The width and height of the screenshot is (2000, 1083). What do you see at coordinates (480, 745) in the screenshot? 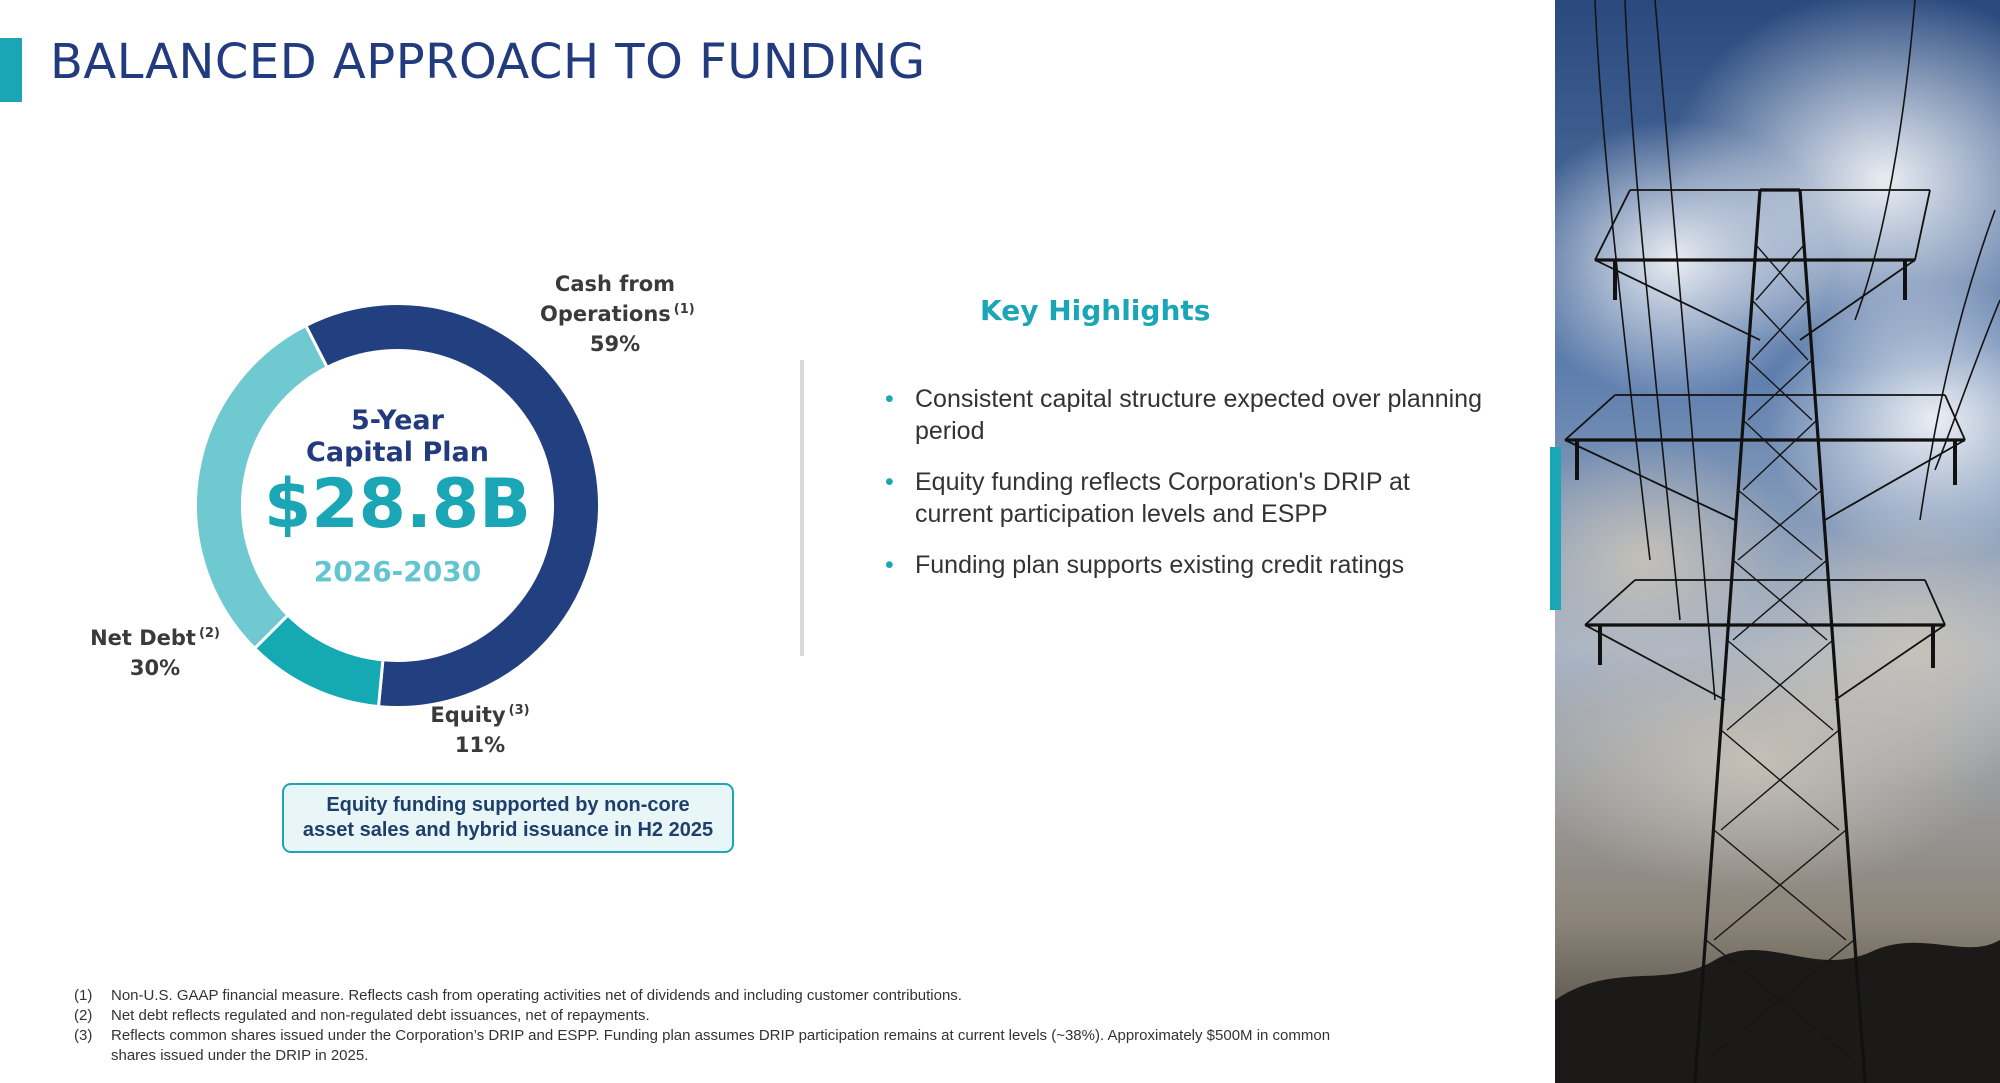
I see `label-eq-value: 11%` at bounding box center [480, 745].